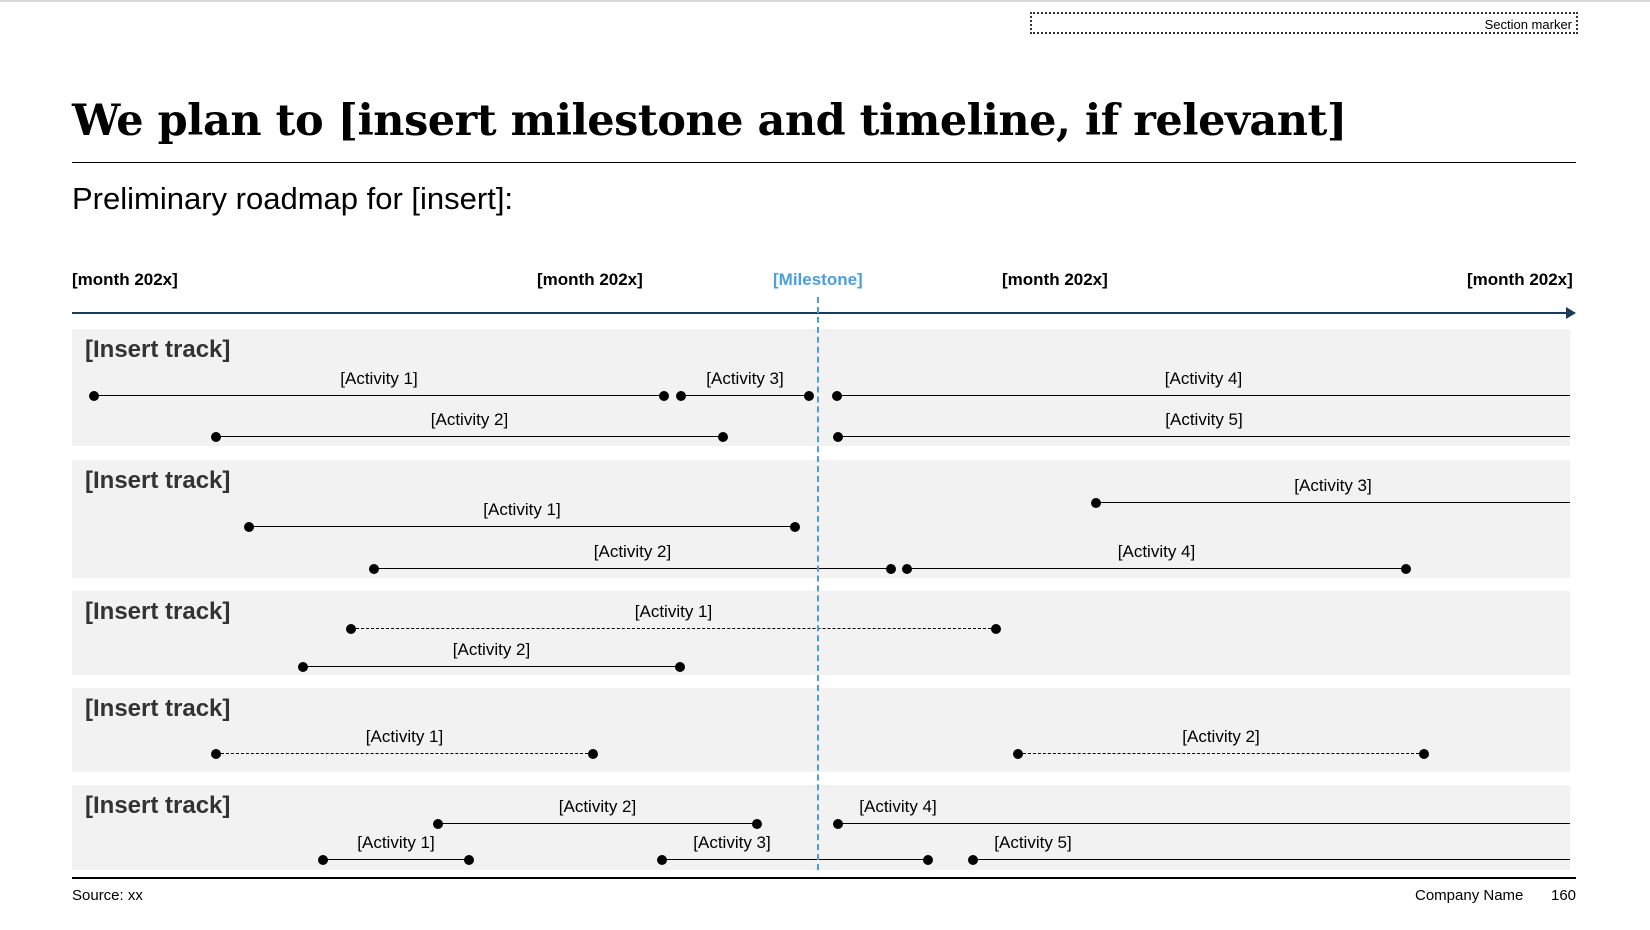 Image resolution: width=1650 pixels, height=930 pixels. I want to click on footer-company: Company Name, so click(1469, 895).